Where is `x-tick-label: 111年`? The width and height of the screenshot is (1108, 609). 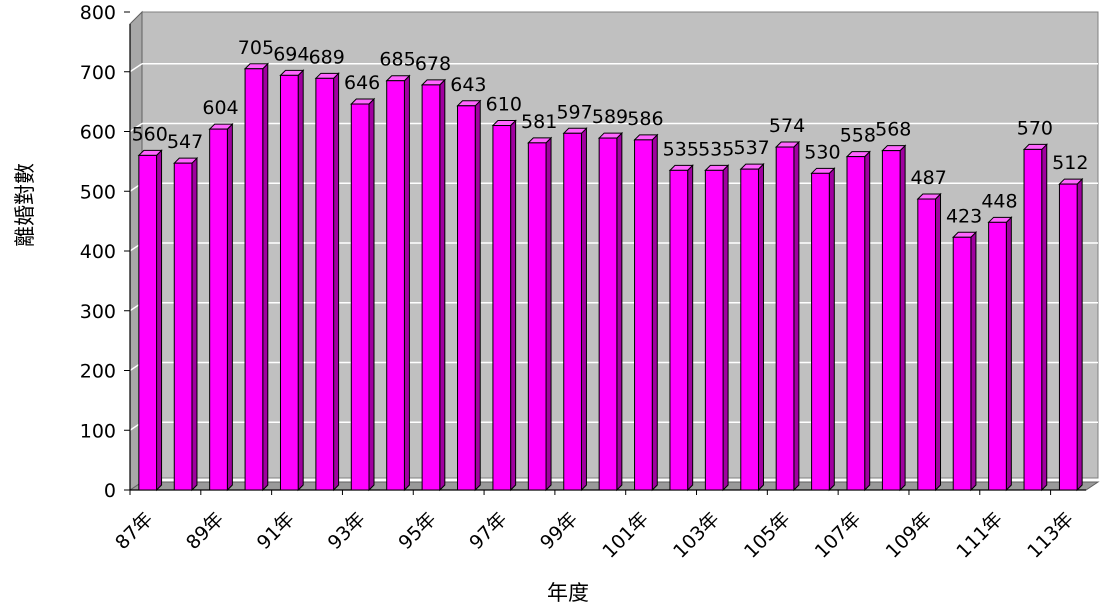 x-tick-label: 111年 is located at coordinates (979, 535).